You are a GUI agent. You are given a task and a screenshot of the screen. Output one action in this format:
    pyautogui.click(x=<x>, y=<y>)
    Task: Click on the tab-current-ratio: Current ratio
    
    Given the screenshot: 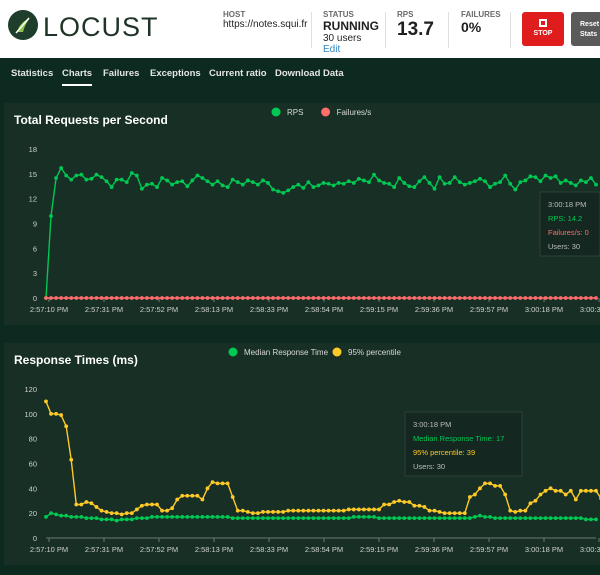 What is the action you would take?
    pyautogui.click(x=238, y=73)
    